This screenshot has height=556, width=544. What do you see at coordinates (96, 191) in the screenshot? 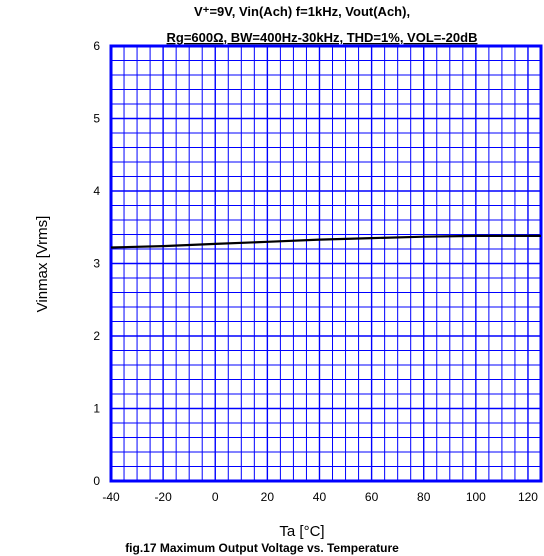
I see `y-tick-label: 4` at bounding box center [96, 191].